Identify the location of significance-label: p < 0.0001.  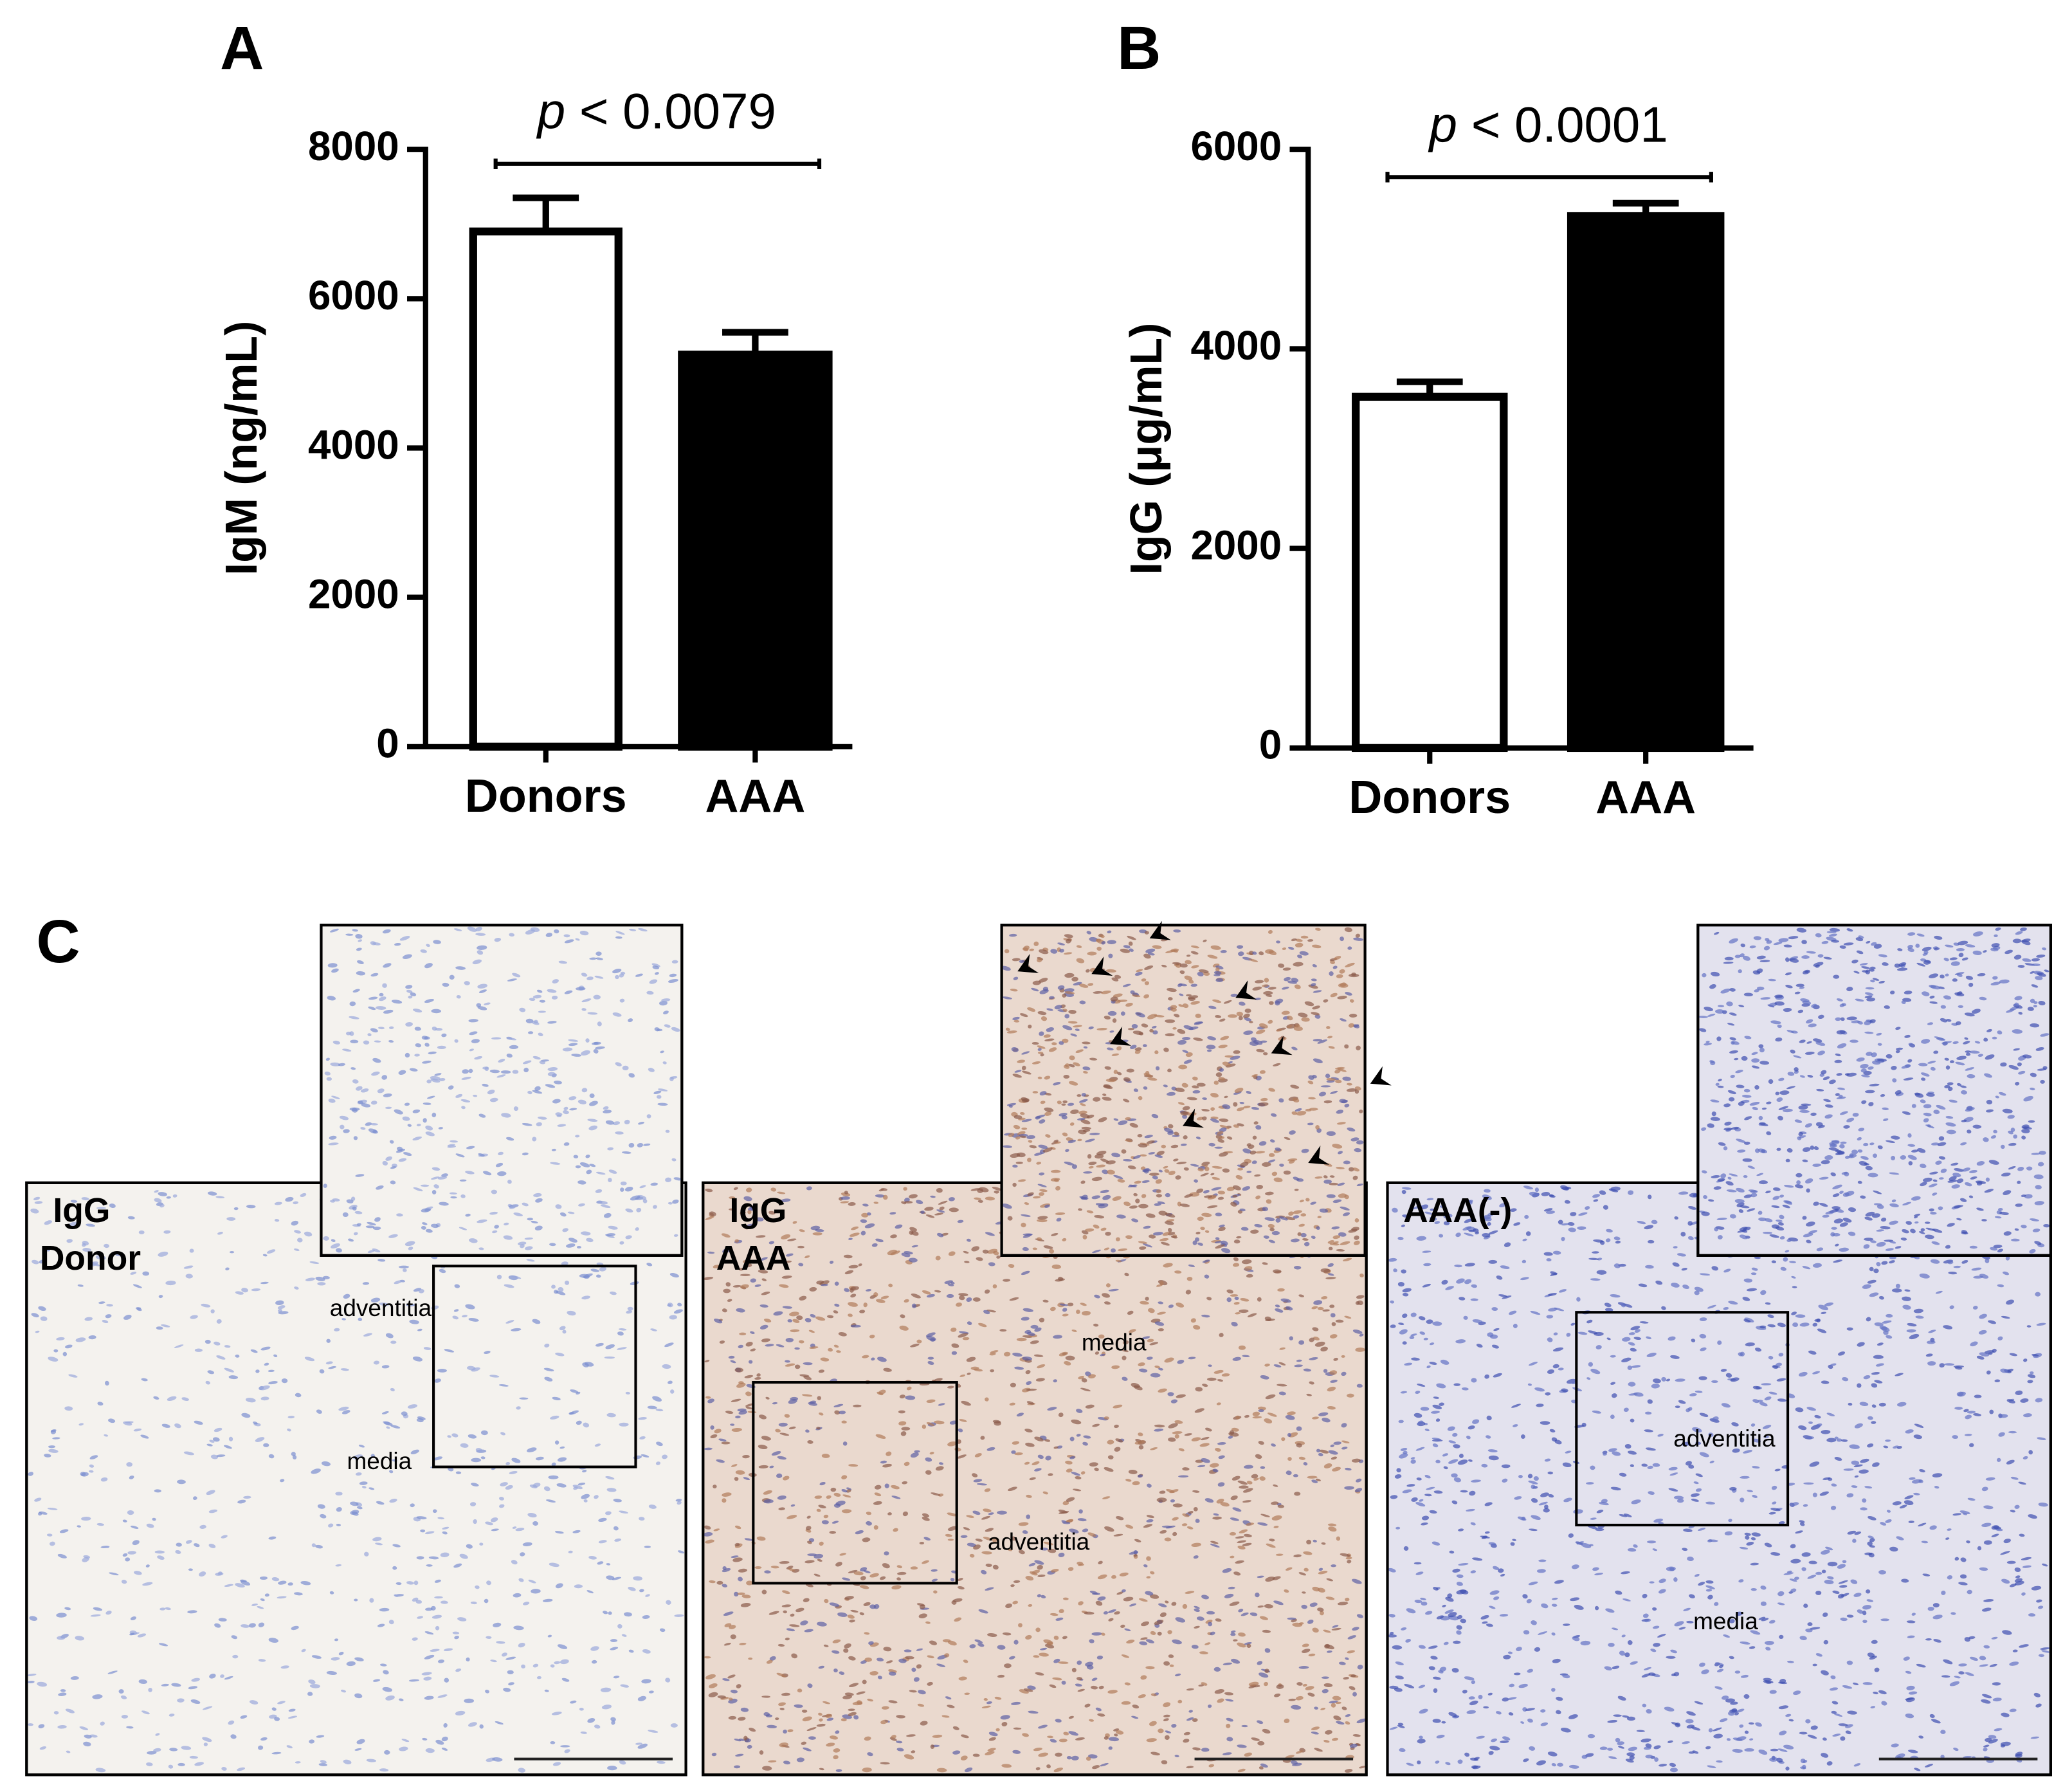
(1548, 124).